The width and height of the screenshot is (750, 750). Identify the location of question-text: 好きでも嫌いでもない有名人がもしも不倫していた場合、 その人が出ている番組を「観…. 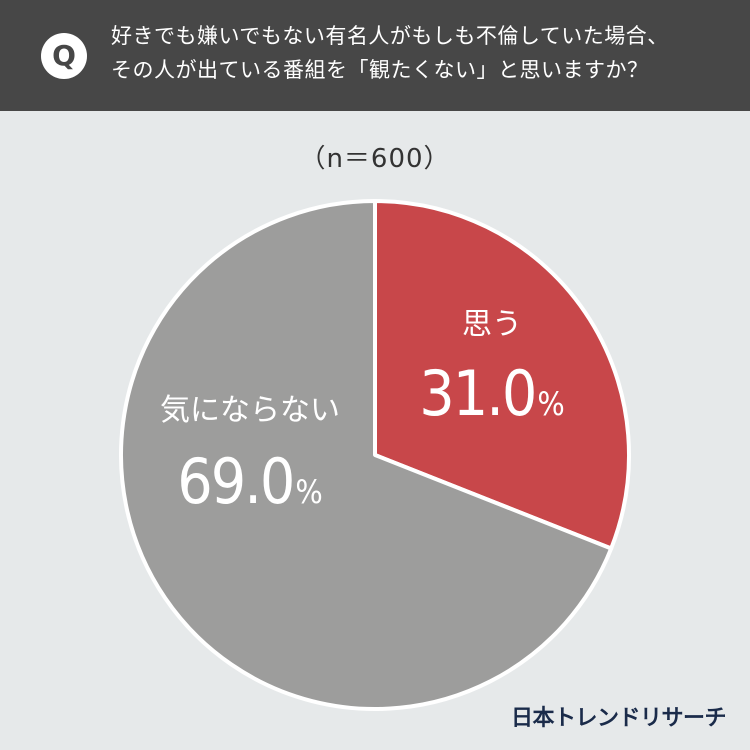
(426, 53).